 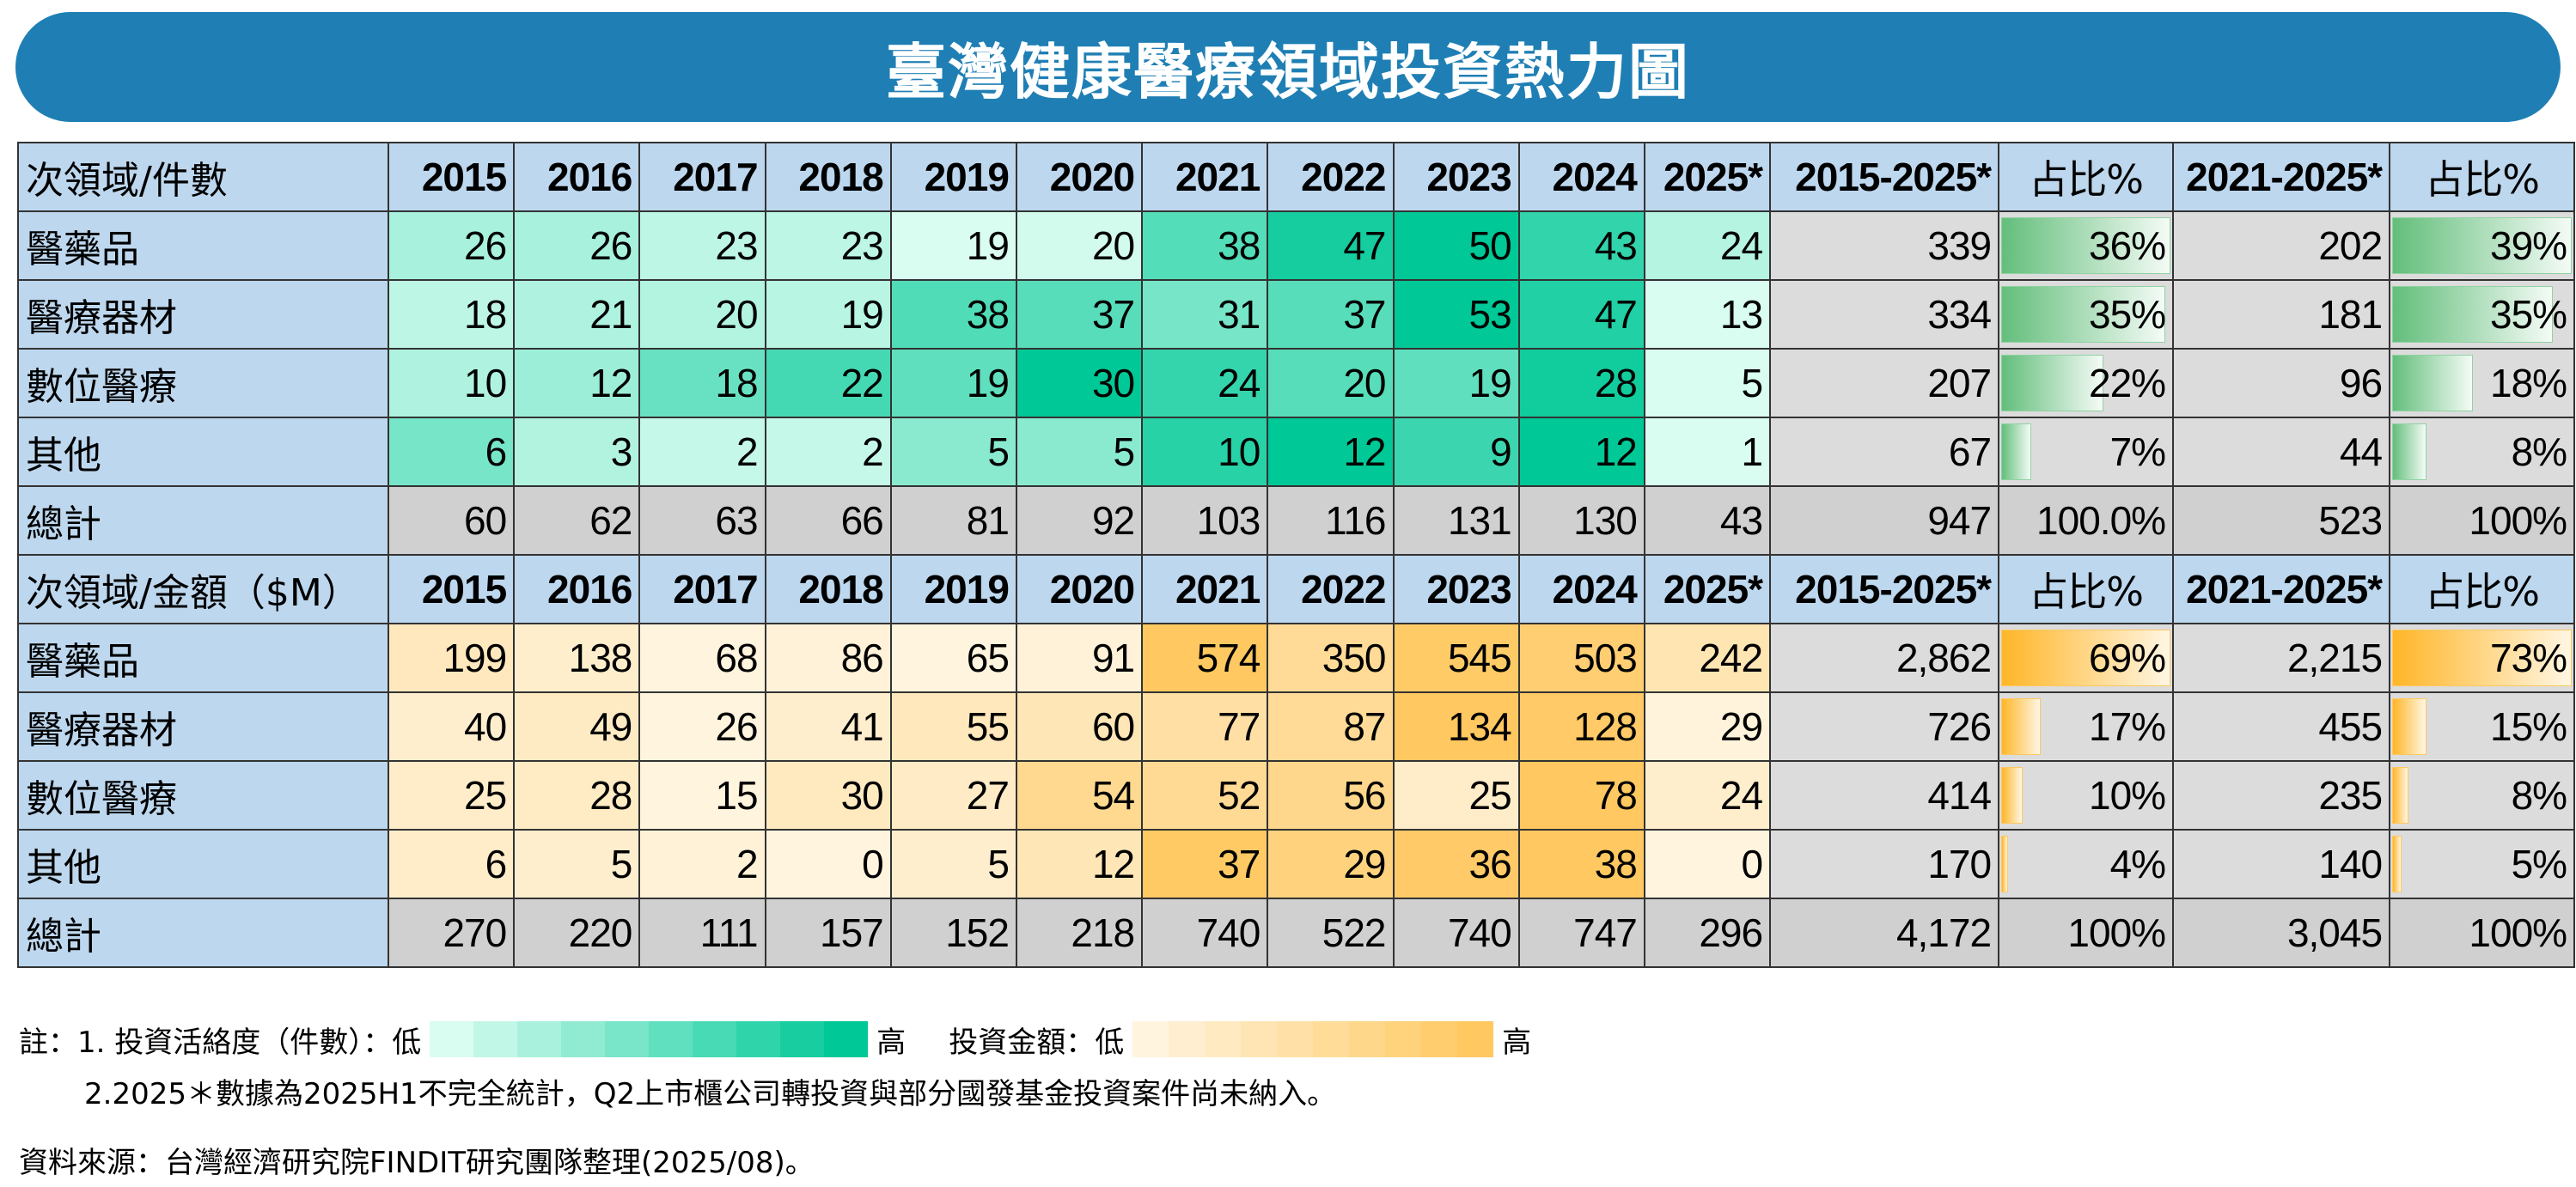 What do you see at coordinates (702, 314) in the screenshot?
I see `heat-cell: 20` at bounding box center [702, 314].